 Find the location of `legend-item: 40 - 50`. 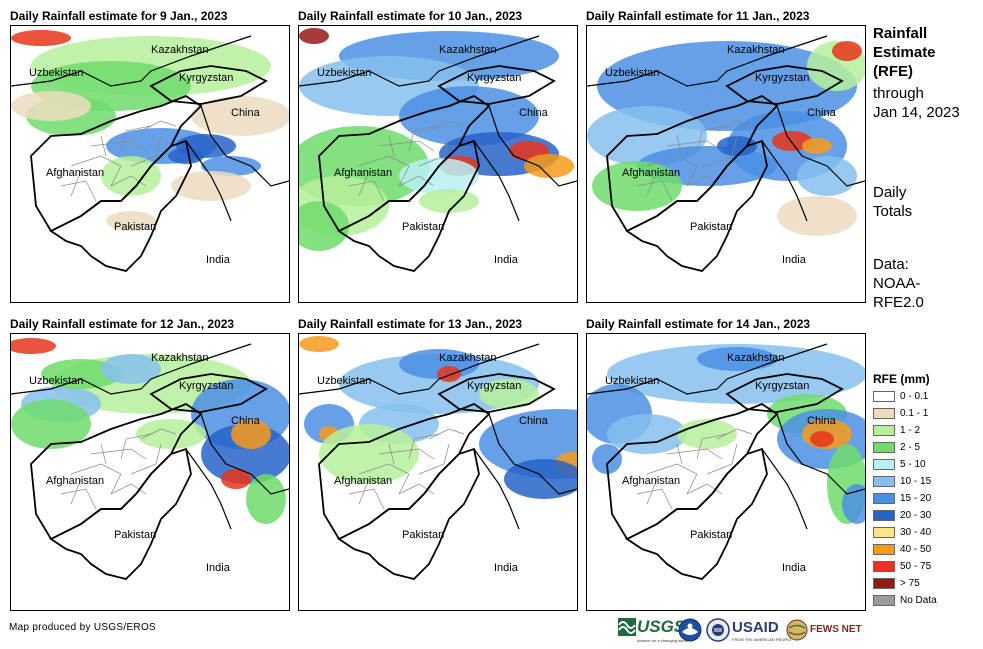

legend-item: 40 - 50 is located at coordinates (927, 549).